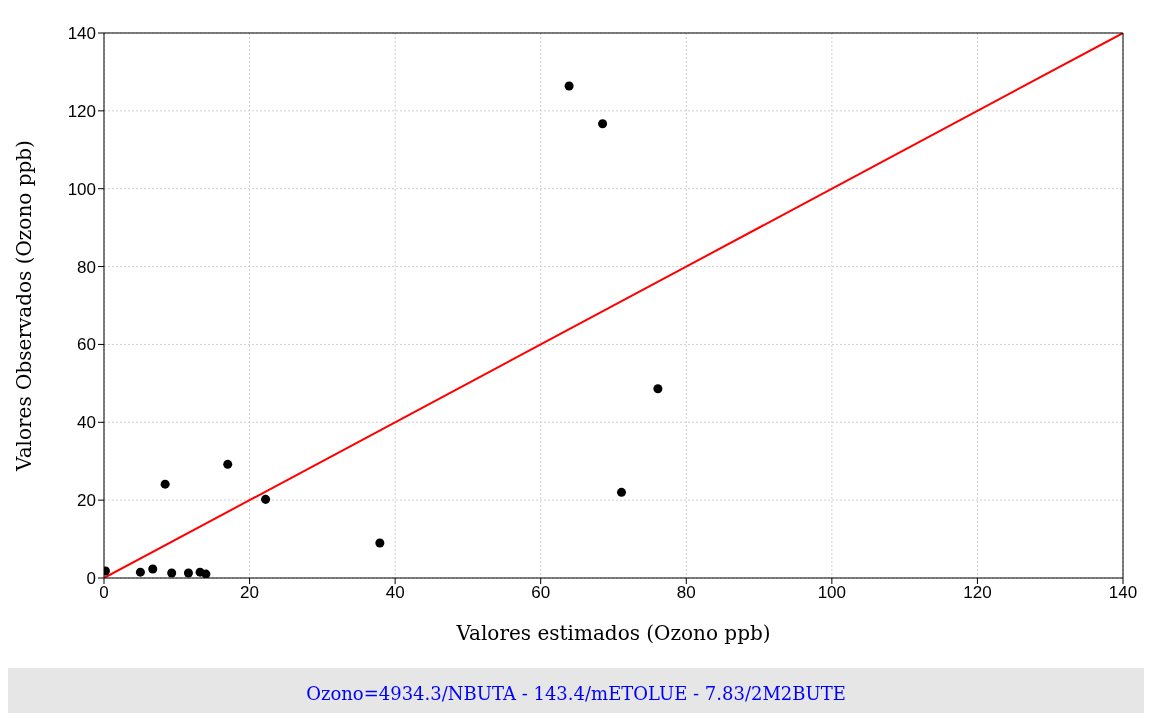  I want to click on x-axis-title: Valores estimados (Ozono ppb), so click(613, 633).